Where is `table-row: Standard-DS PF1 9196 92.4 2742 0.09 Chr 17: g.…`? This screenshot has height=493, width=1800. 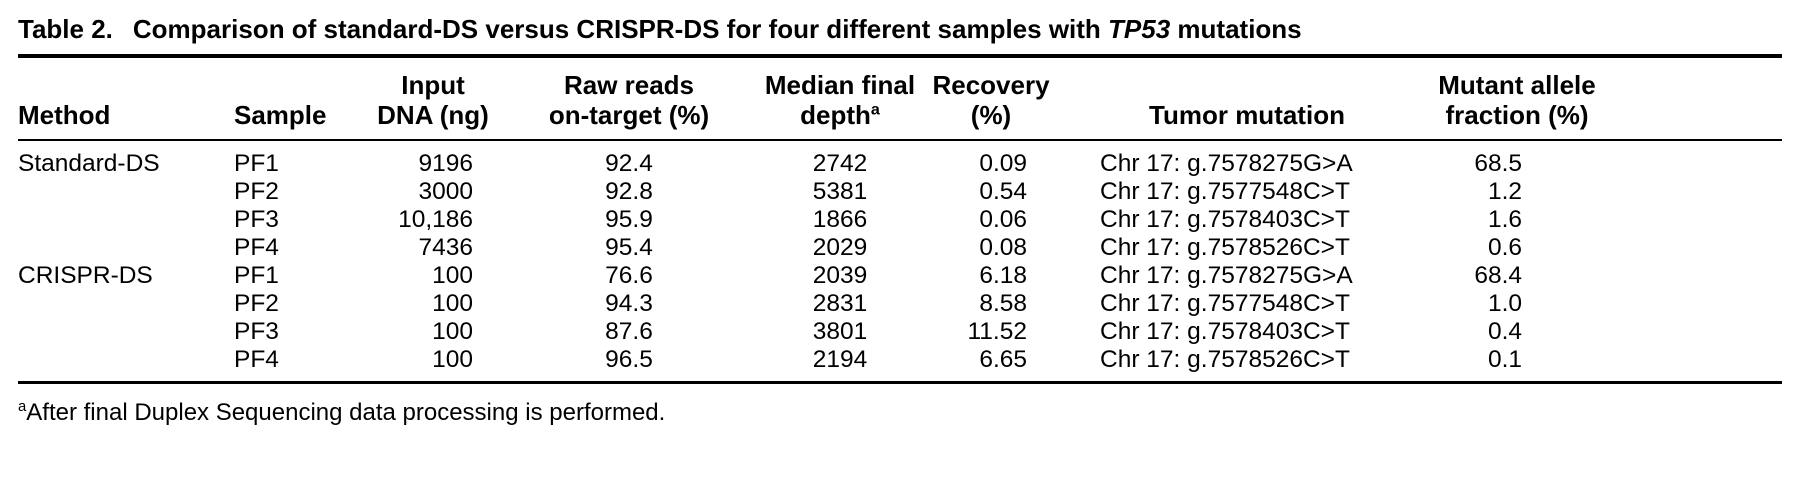
table-row: Standard-DS PF1 9196 92.4 2742 0.09 Chr 17: g.… is located at coordinates (900, 159).